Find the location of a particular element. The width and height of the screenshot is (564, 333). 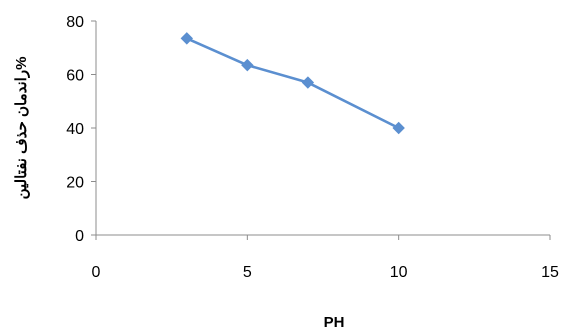

y-tick-label: 0 is located at coordinates (79, 236).